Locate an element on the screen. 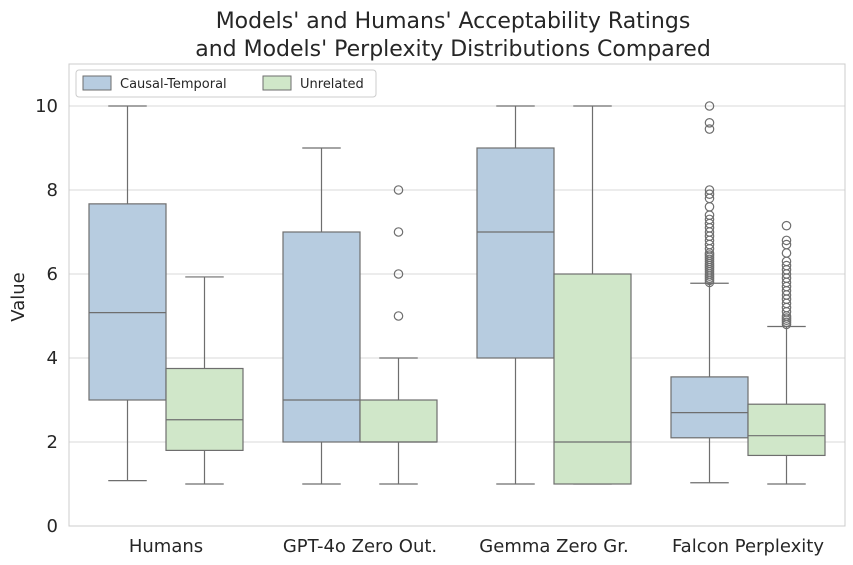  legend-label-causal-temporal: Causal-Temporal is located at coordinates (173, 84).